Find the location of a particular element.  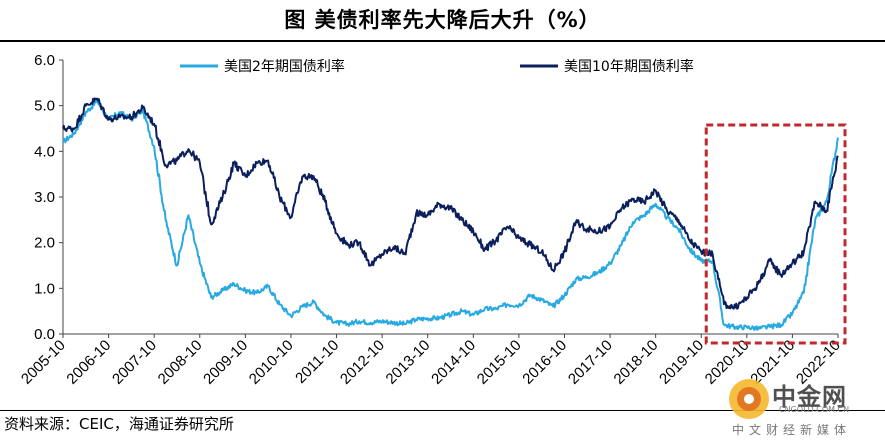

x-tick-label: 2007-10 is located at coordinates (134, 362).